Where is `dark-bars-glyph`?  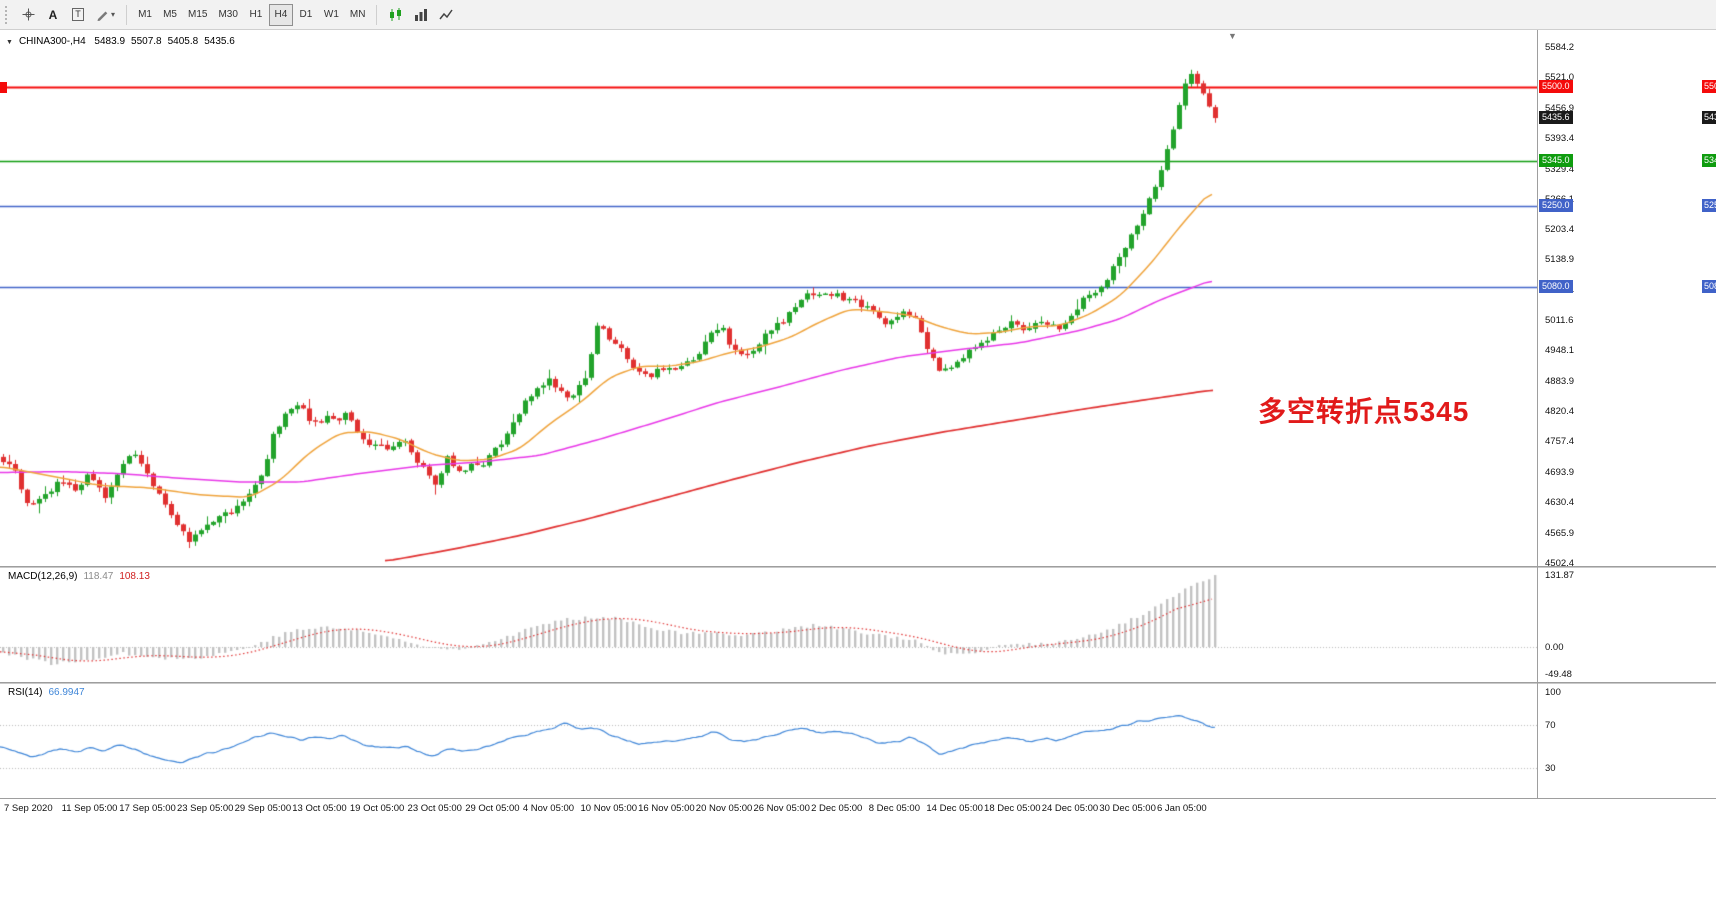
dark-bars-glyph is located at coordinates (421, 14).